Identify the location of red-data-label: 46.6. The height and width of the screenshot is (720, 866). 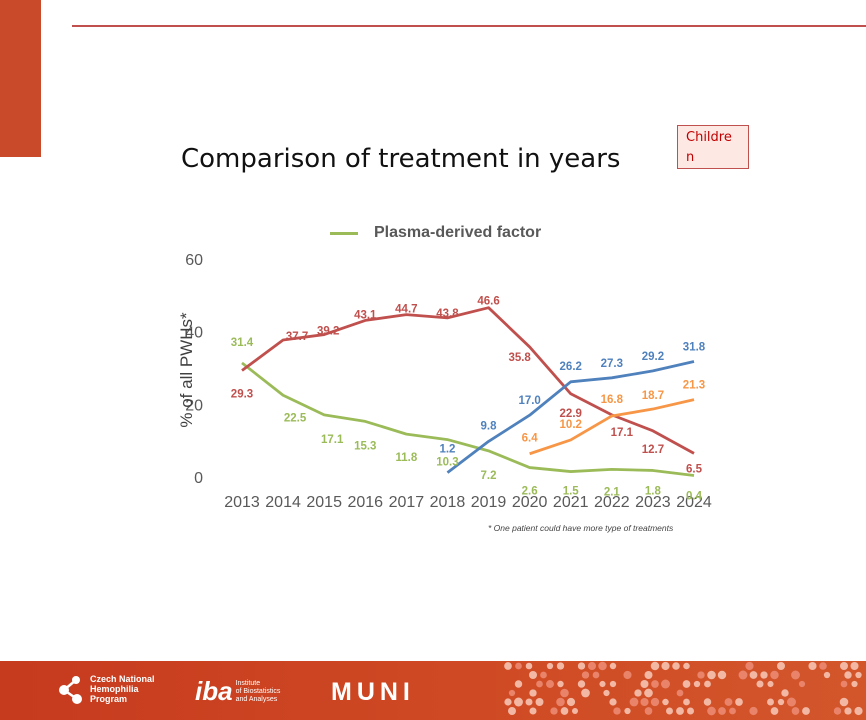
(488, 302).